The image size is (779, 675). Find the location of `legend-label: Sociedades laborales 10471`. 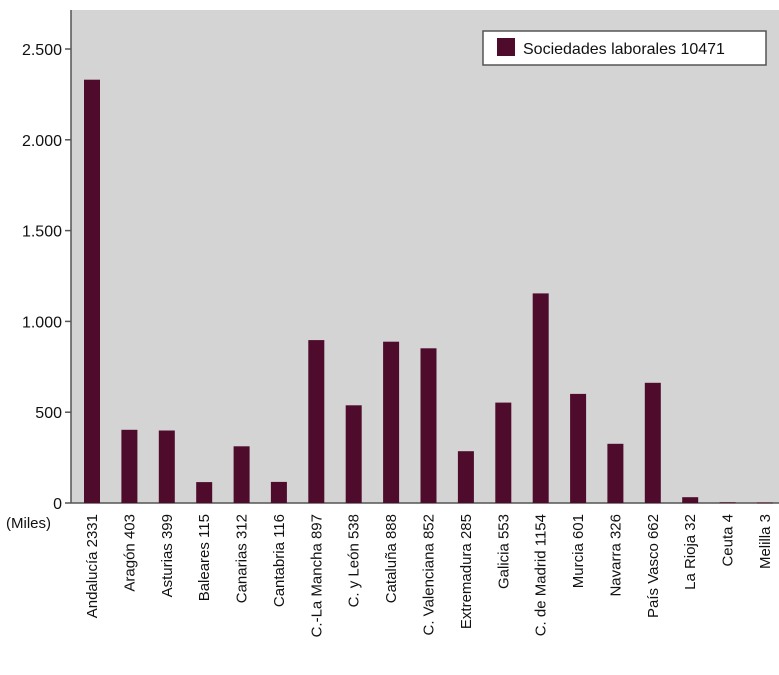

legend-label: Sociedades laborales 10471 is located at coordinates (624, 49).